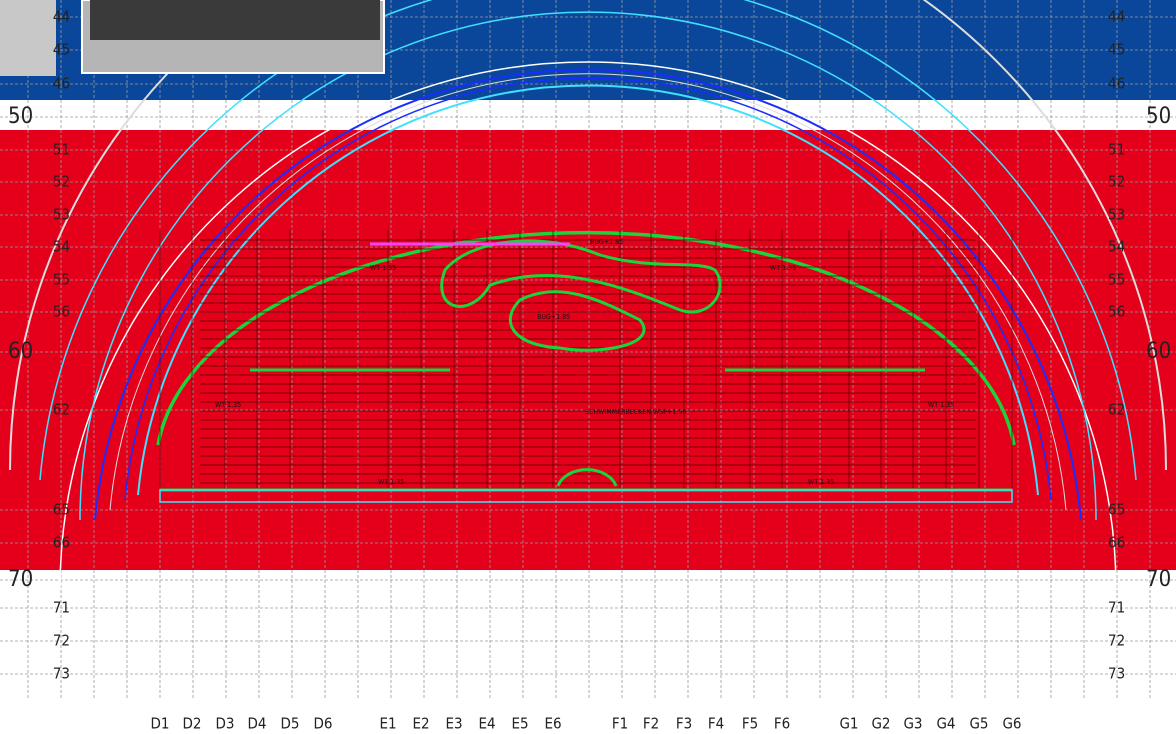  I want to click on column-label: G2, so click(880, 724).